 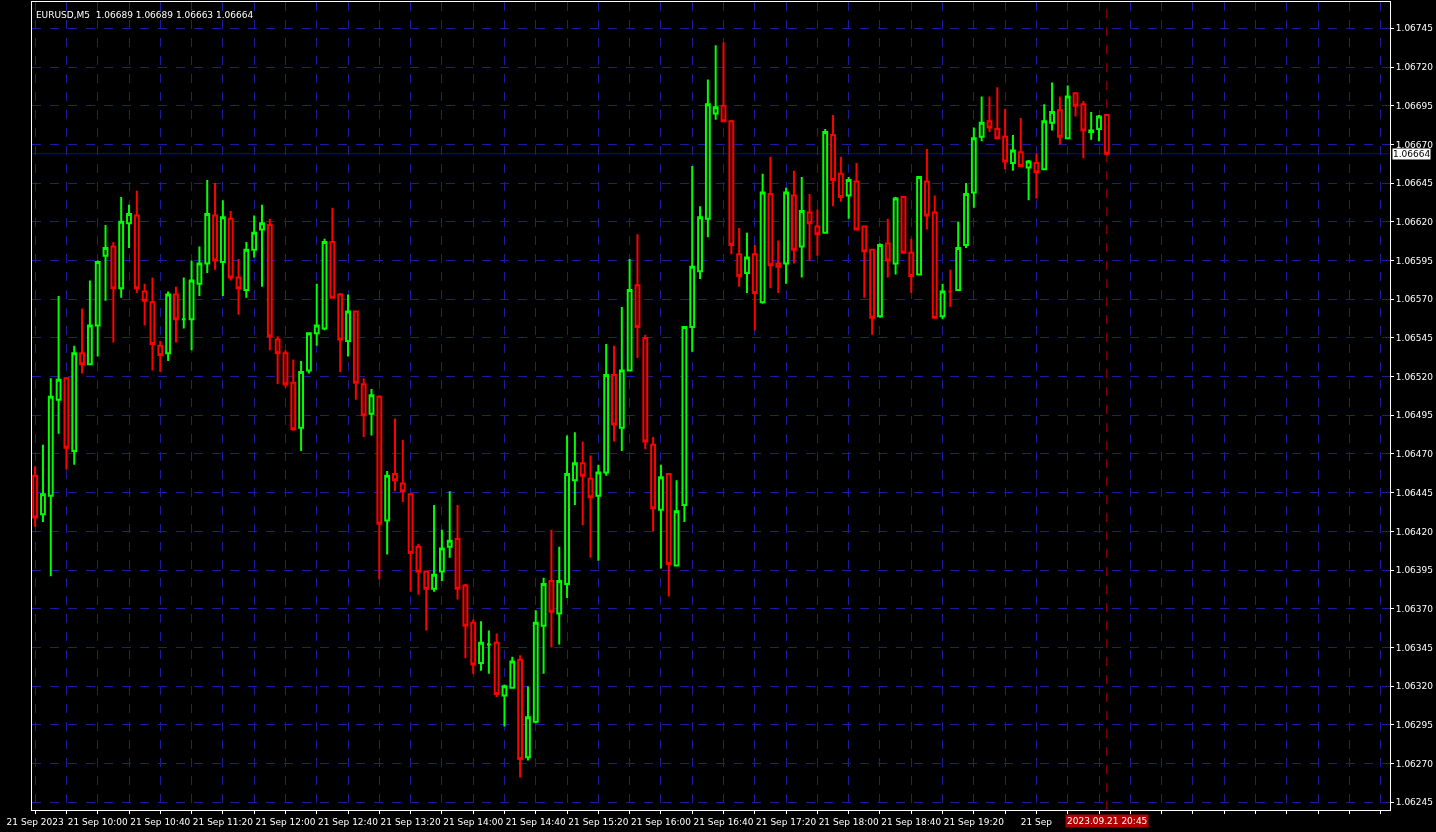 I want to click on y-tick-label: 1.06420, so click(x=1414, y=531).